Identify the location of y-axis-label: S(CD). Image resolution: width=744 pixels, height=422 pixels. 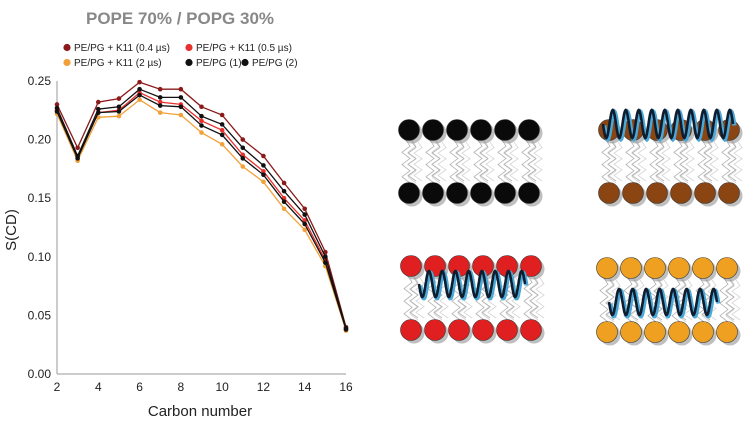
(11, 230).